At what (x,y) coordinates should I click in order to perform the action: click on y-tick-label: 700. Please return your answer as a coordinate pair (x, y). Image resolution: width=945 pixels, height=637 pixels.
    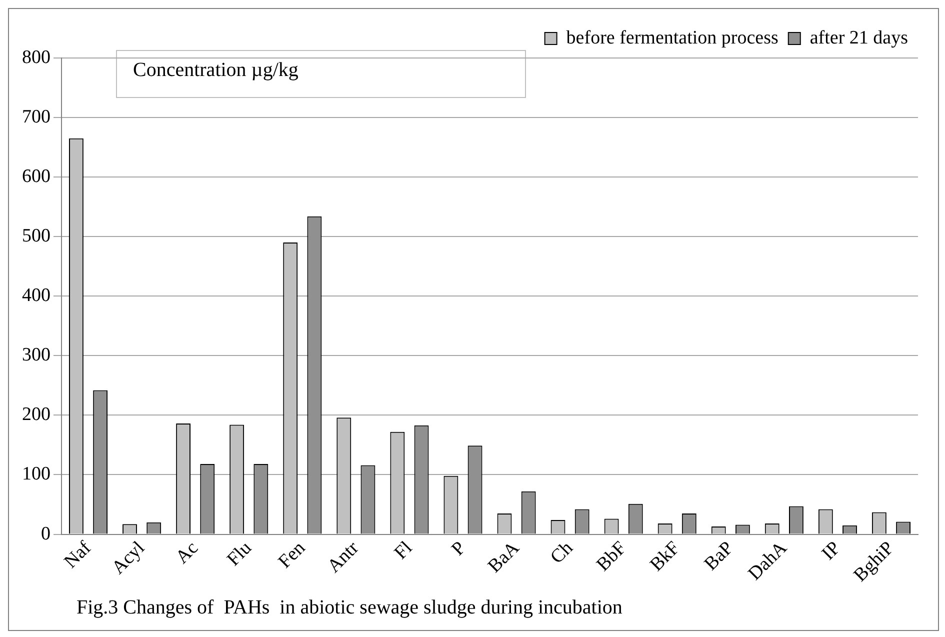
    Looking at the image, I should click on (36, 117).